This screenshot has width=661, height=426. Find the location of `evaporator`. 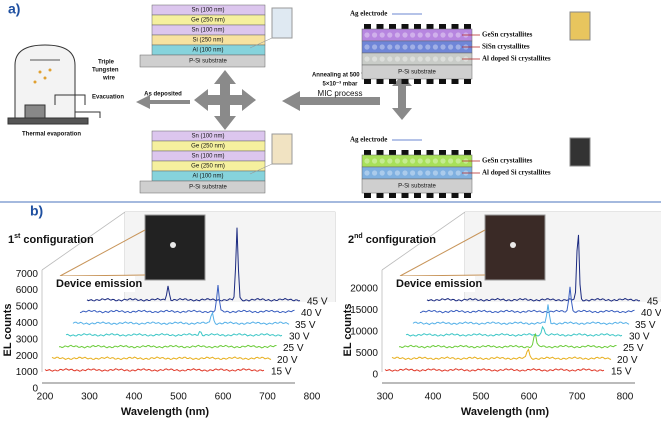

evaporator is located at coordinates (54, 84).